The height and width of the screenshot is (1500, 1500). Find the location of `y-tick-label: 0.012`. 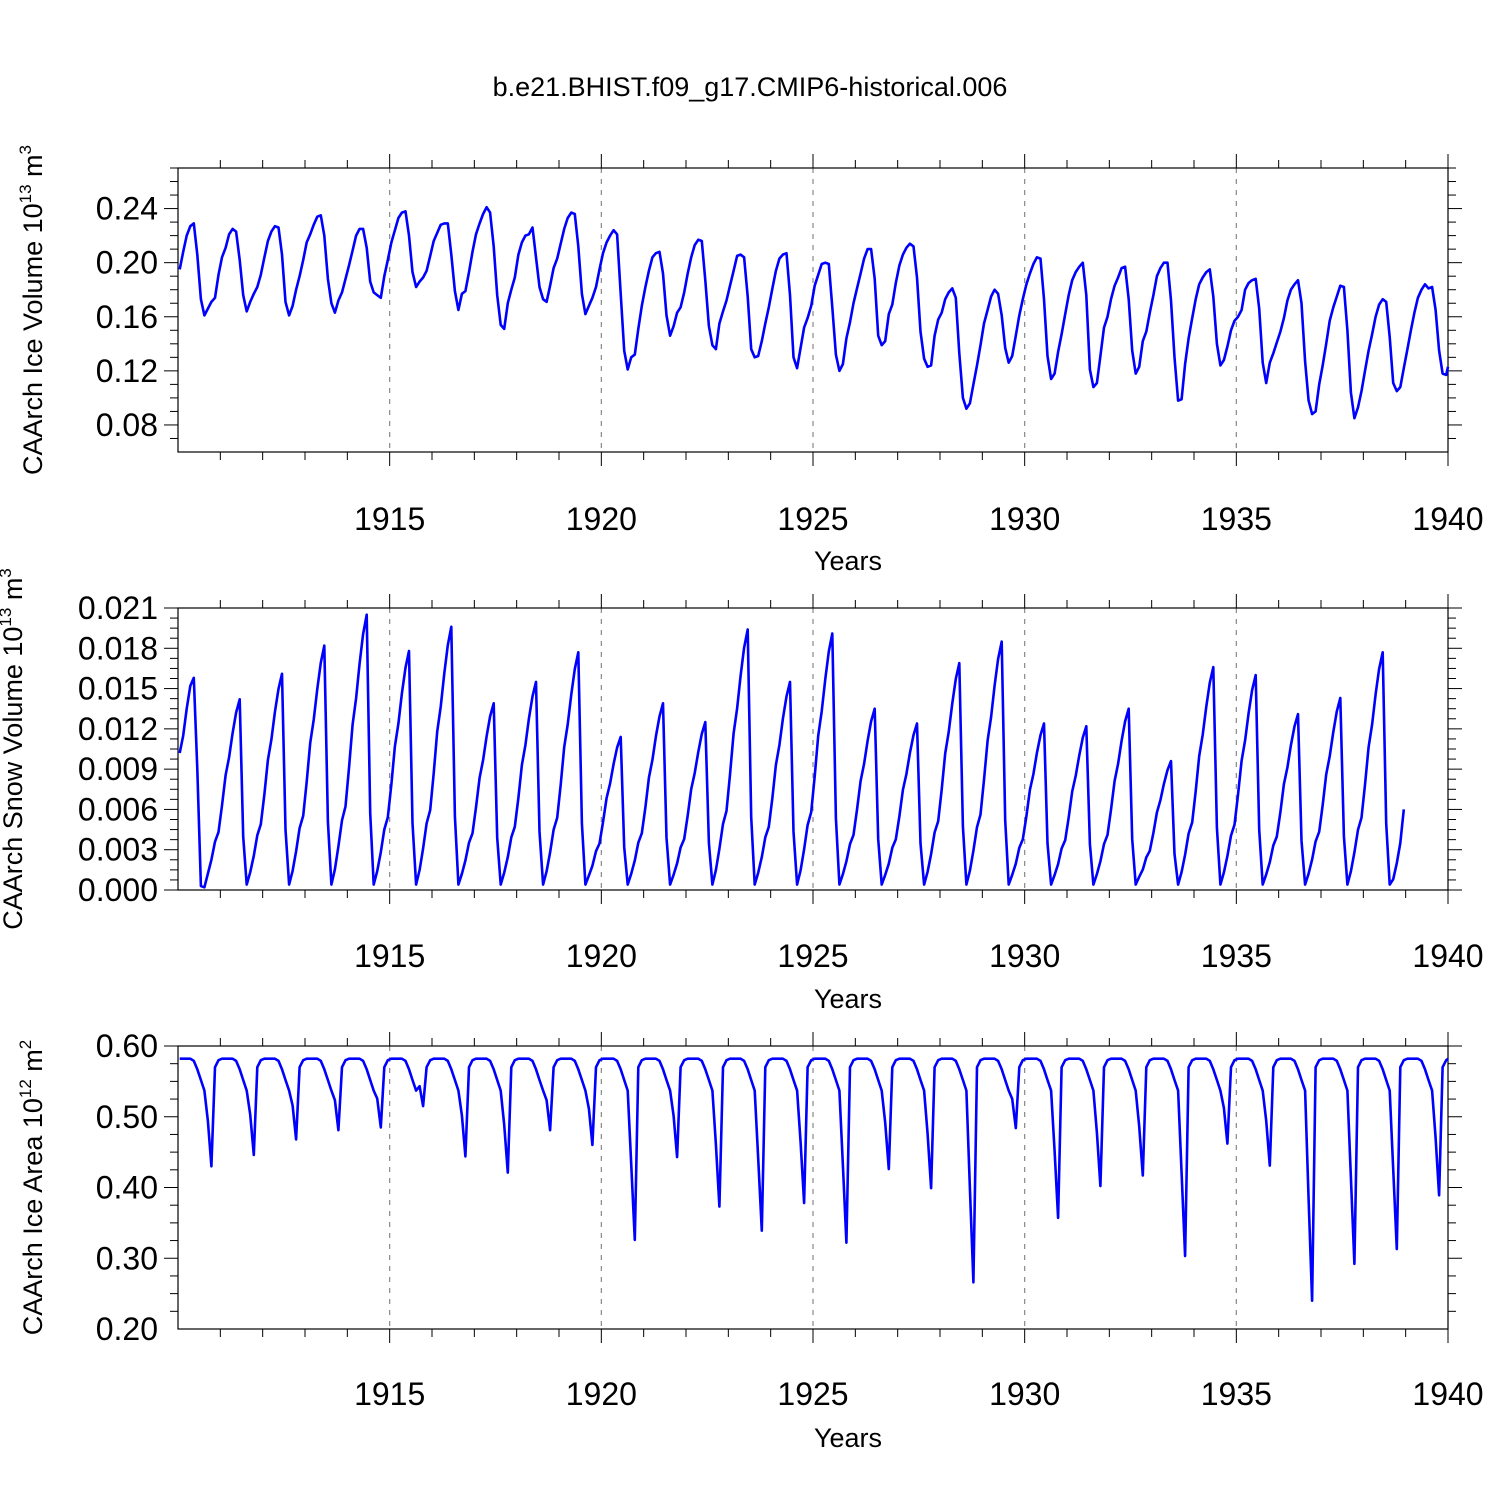

y-tick-label: 0.012 is located at coordinates (118, 729).